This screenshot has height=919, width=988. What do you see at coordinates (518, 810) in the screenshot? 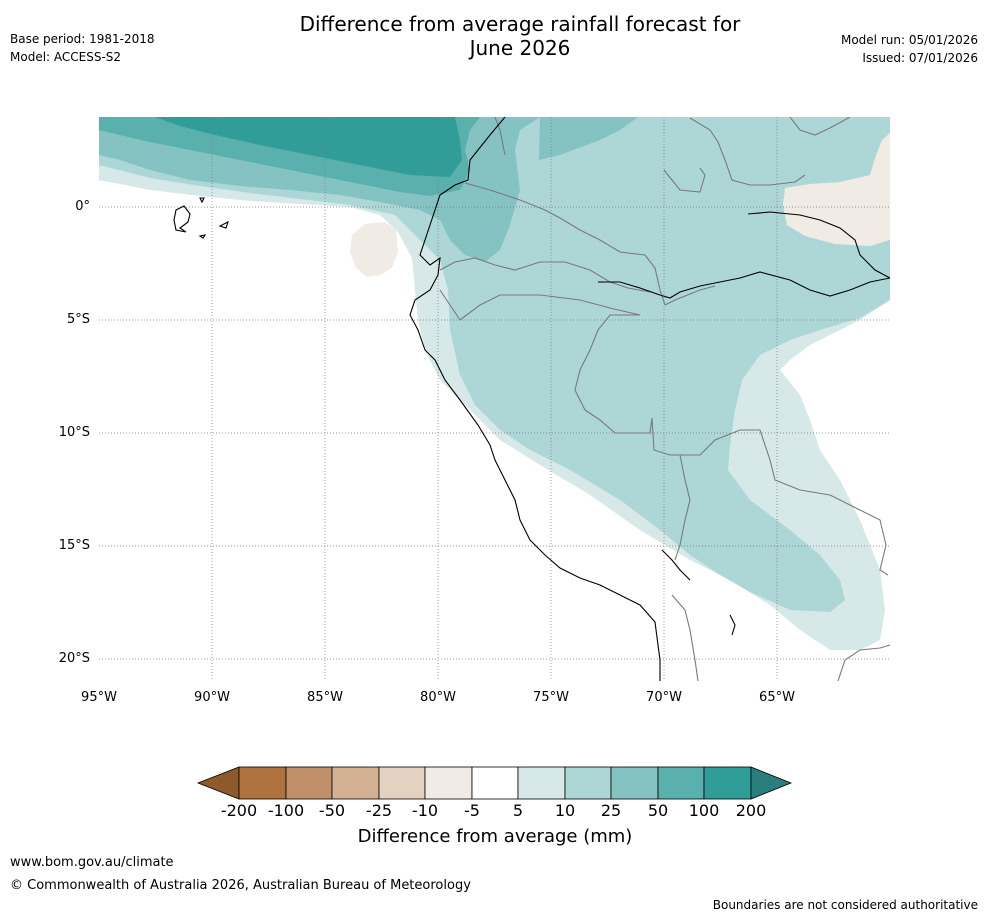
I see `colorbar-tick-label: 5` at bounding box center [518, 810].